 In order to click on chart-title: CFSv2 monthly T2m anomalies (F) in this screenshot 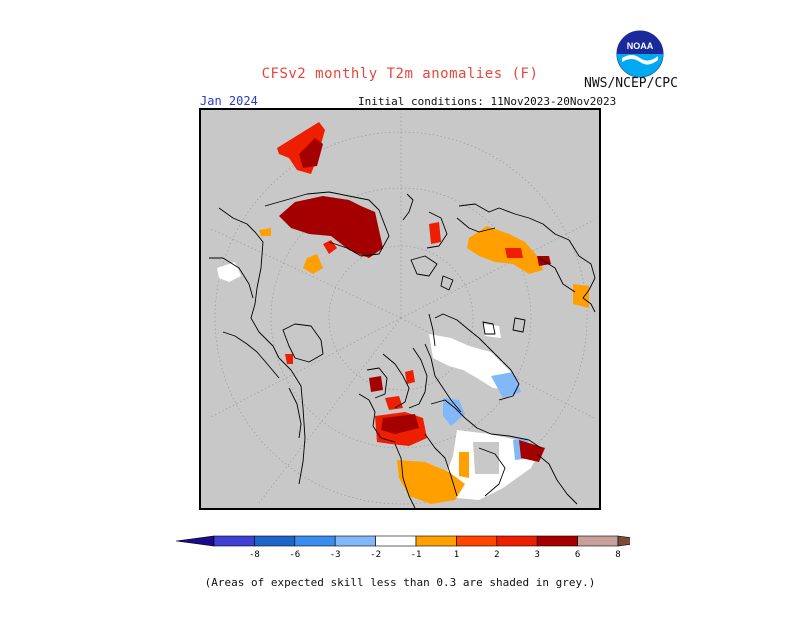, I will do `click(400, 74)`.